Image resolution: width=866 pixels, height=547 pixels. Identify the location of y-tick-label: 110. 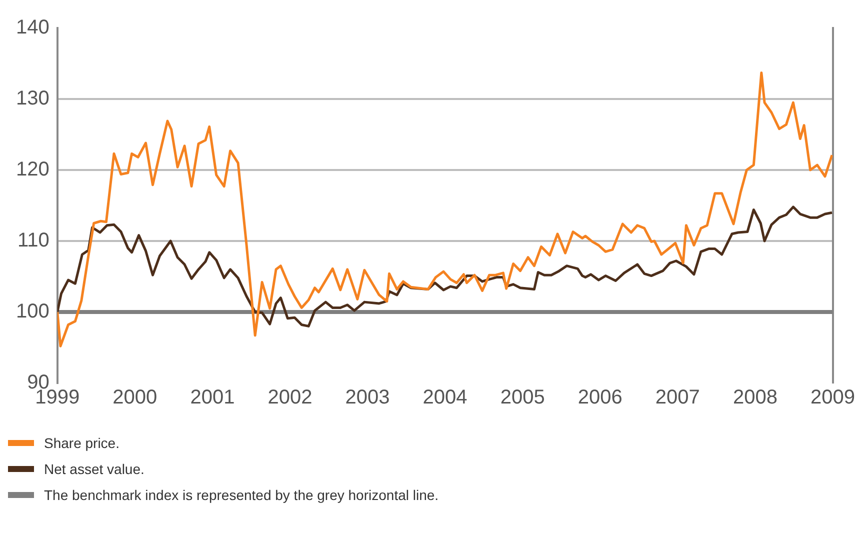
(33, 241).